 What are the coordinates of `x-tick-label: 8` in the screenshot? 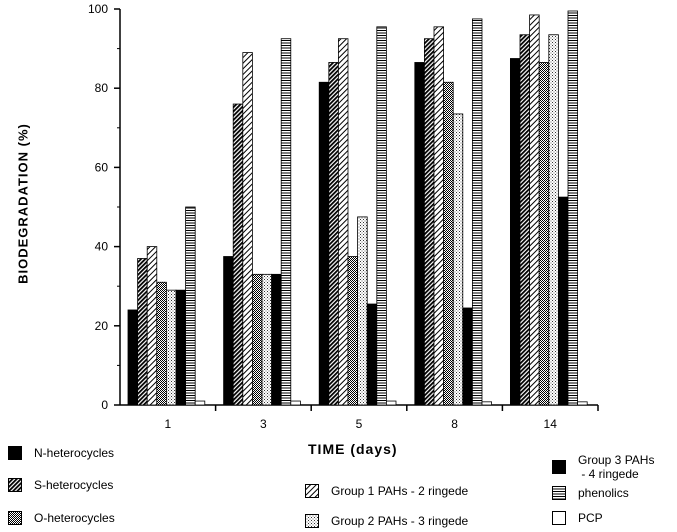 It's located at (454, 424).